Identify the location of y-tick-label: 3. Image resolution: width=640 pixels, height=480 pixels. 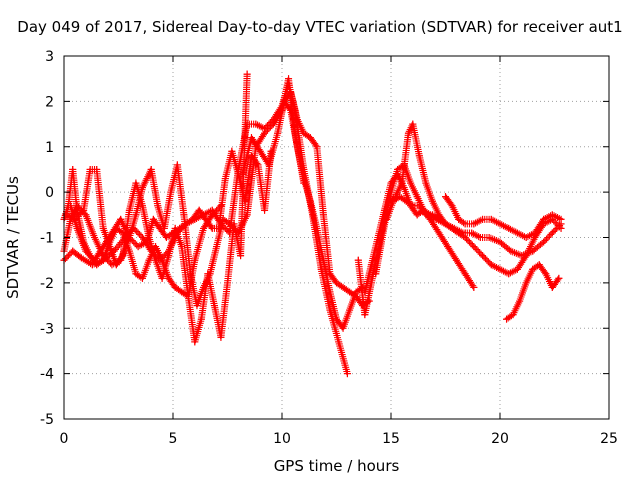
(49, 57).